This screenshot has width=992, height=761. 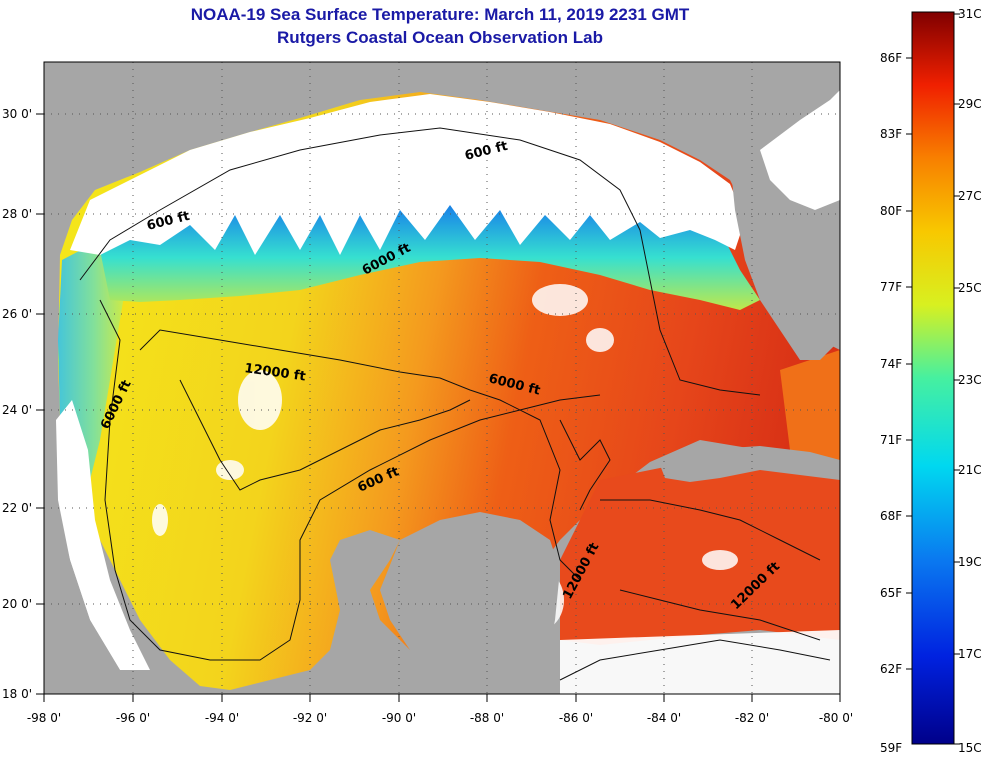 What do you see at coordinates (750, 464) in the screenshot?
I see `cuba` at bounding box center [750, 464].